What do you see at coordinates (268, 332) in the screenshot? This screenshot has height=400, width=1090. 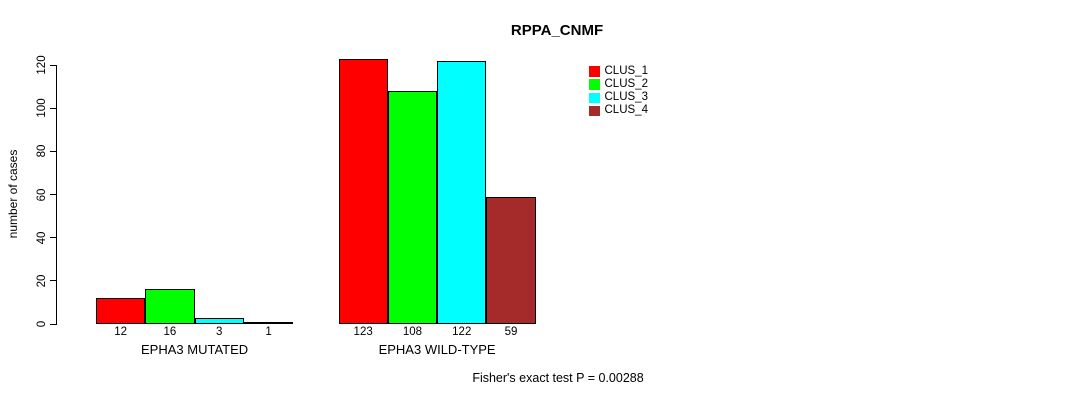 I see `bar-value-label: 1` at bounding box center [268, 332].